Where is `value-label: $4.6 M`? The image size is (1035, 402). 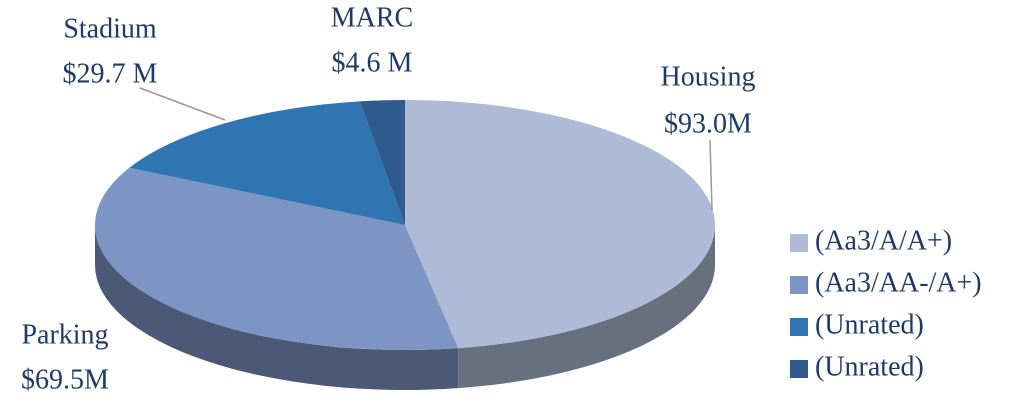
value-label: $4.6 M is located at coordinates (372, 62).